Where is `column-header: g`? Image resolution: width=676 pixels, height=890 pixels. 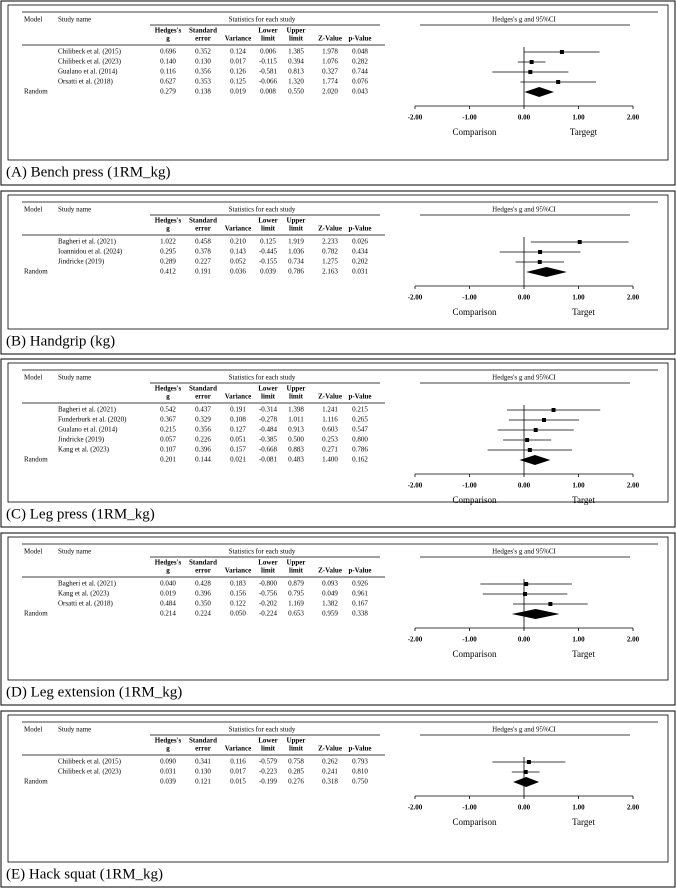 column-header: g is located at coordinates (168, 229).